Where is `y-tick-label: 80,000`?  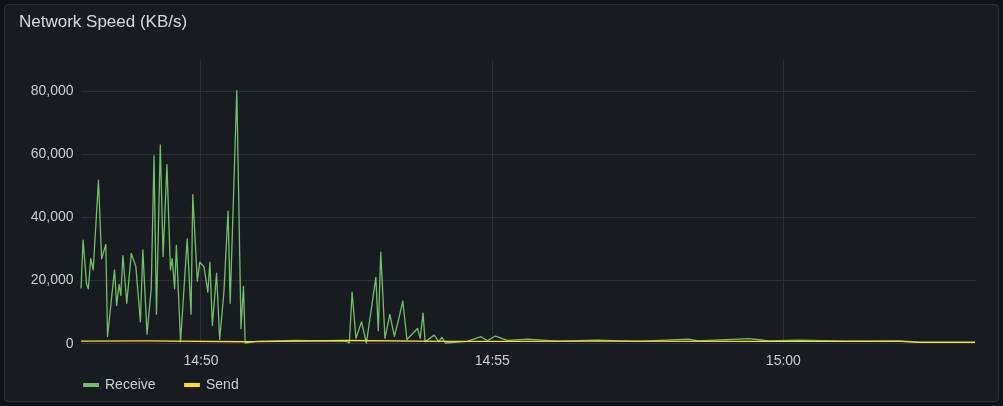
y-tick-label: 80,000 is located at coordinates (52, 90).